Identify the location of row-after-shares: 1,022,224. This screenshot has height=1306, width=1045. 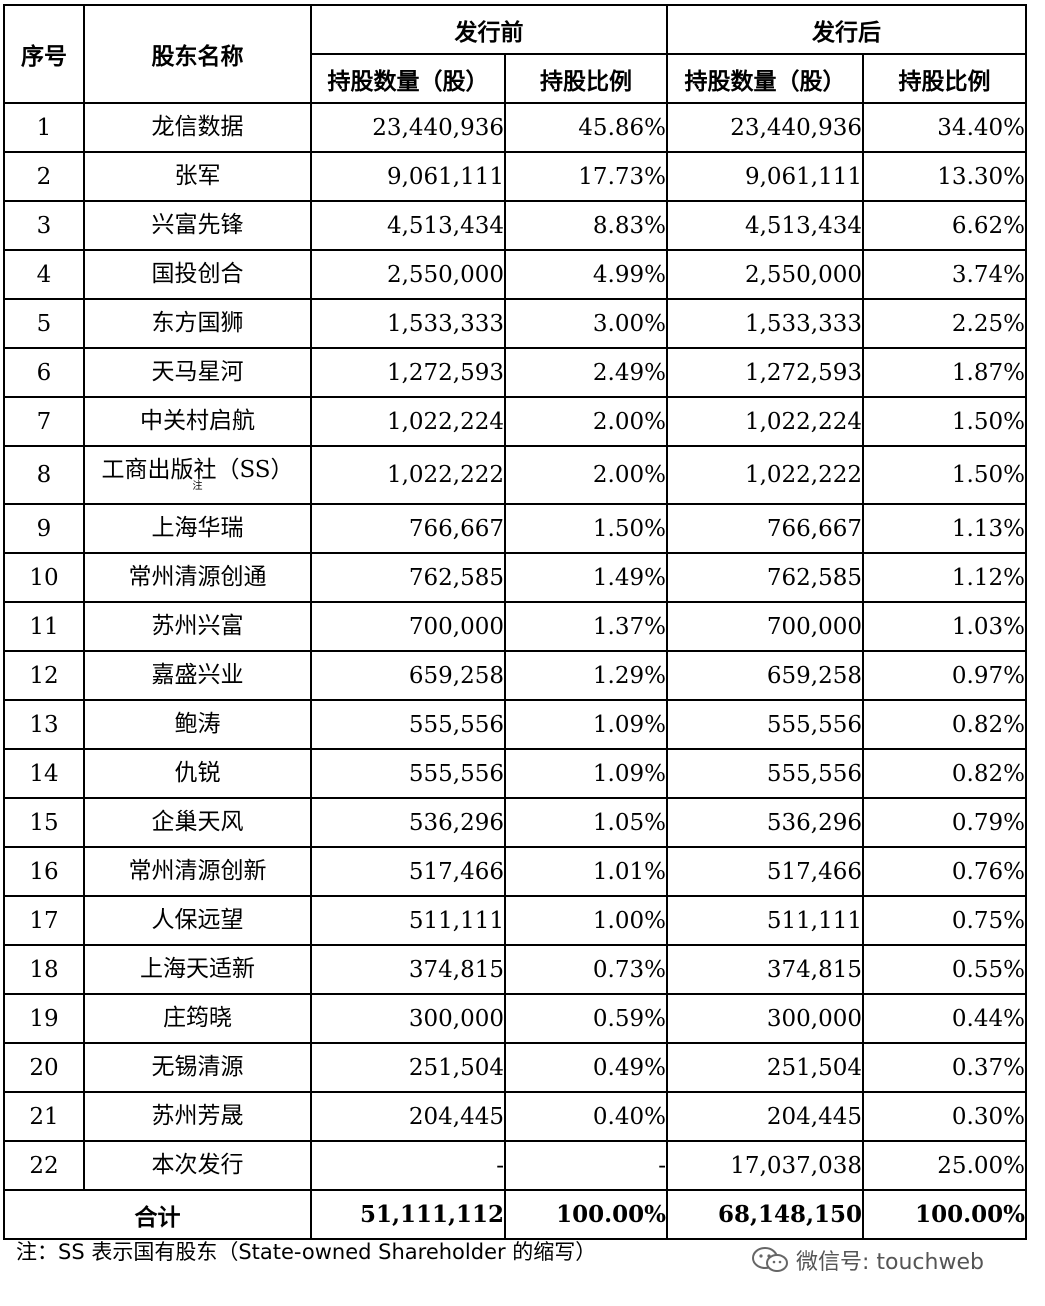
(765, 421).